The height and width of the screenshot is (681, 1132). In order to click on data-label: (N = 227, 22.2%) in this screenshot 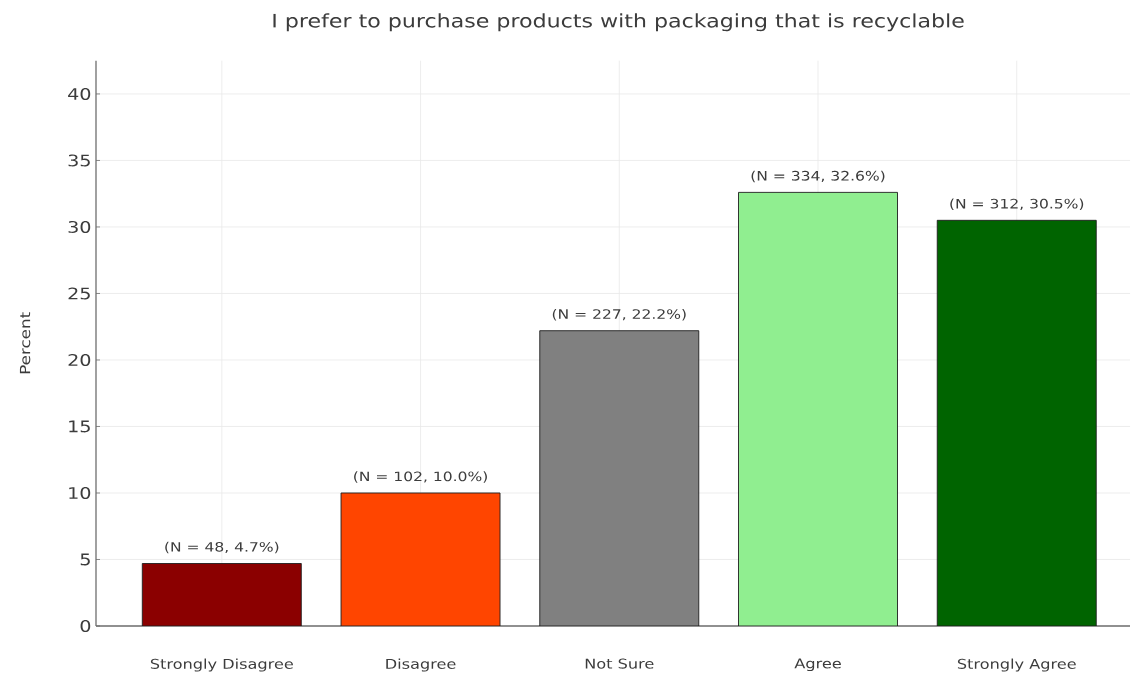, I will do `click(619, 314)`.